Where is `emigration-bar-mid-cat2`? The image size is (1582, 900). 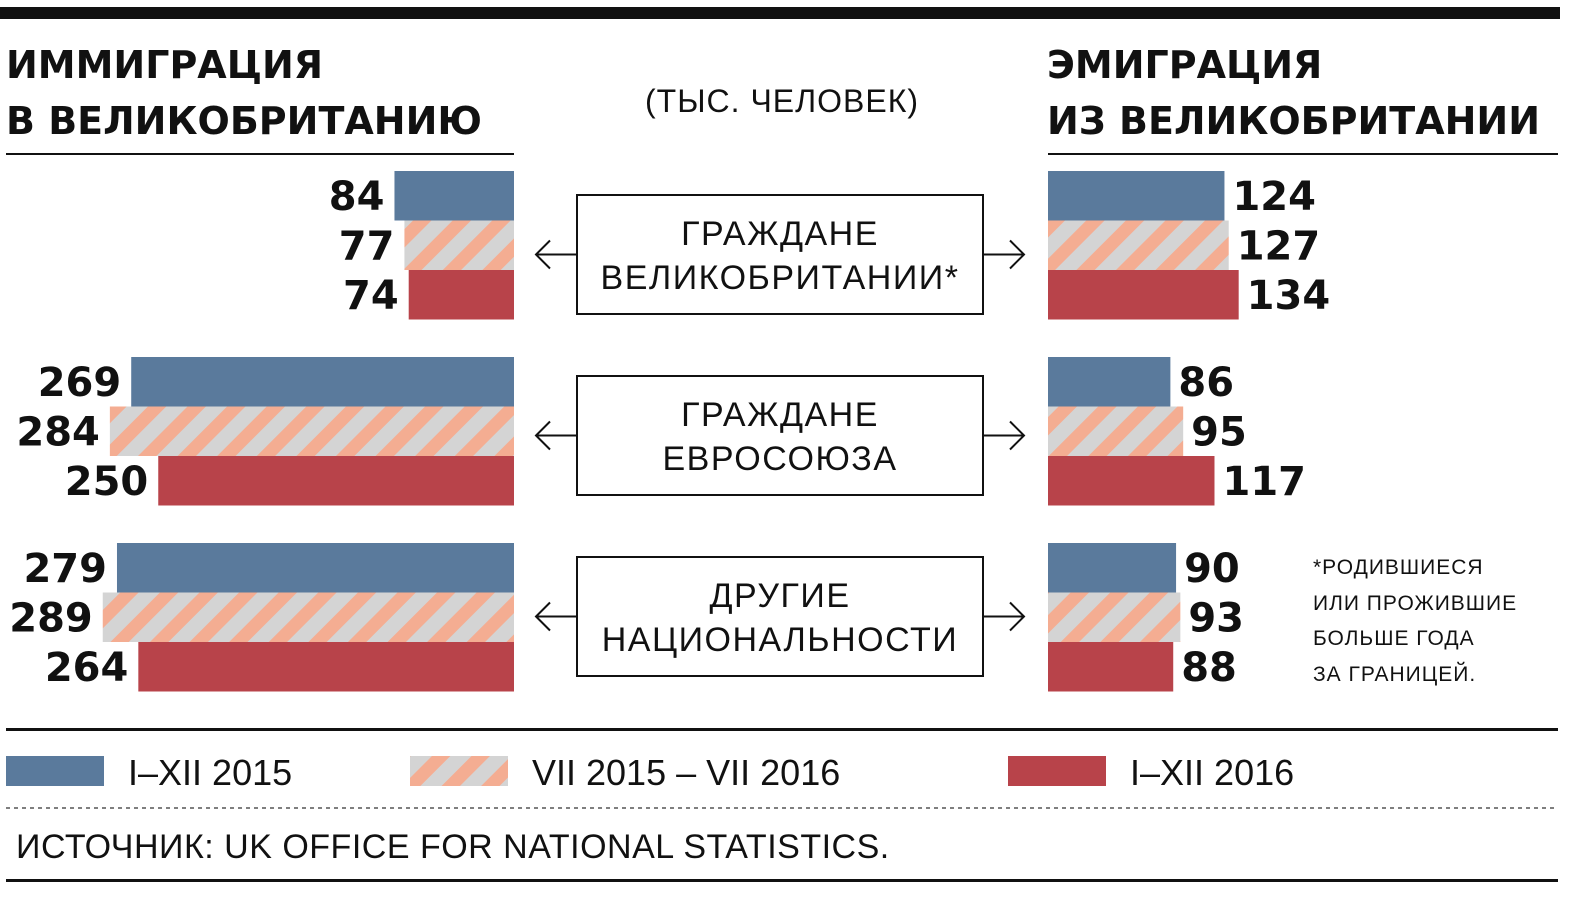
emigration-bar-mid-cat2 is located at coordinates (1116, 431).